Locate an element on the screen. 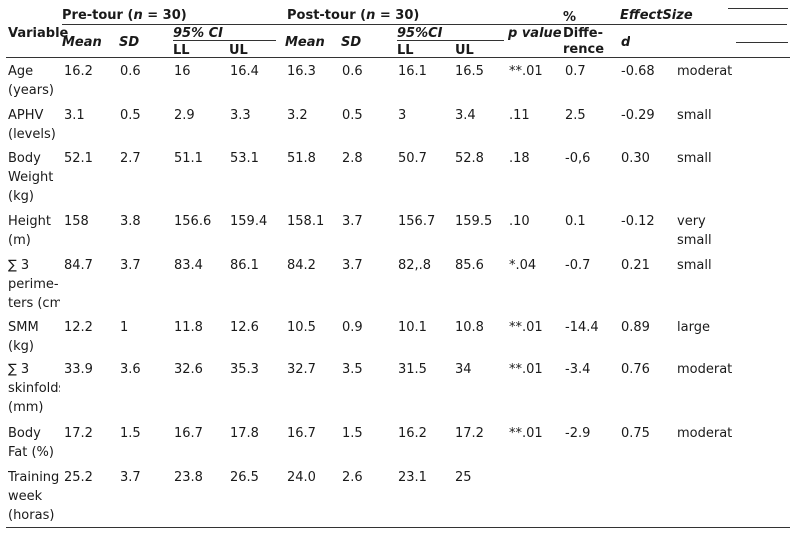 Image resolution: width=800 pixels, height=533 pixels. pre-mean-cell: 84.7 is located at coordinates (78, 265).